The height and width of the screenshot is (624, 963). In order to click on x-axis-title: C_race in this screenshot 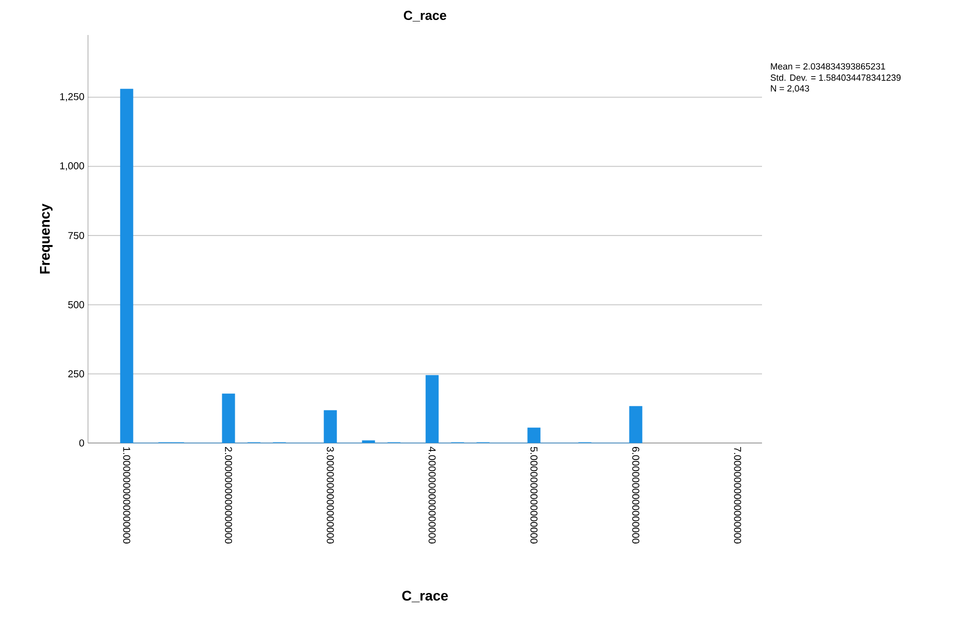, I will do `click(425, 596)`.